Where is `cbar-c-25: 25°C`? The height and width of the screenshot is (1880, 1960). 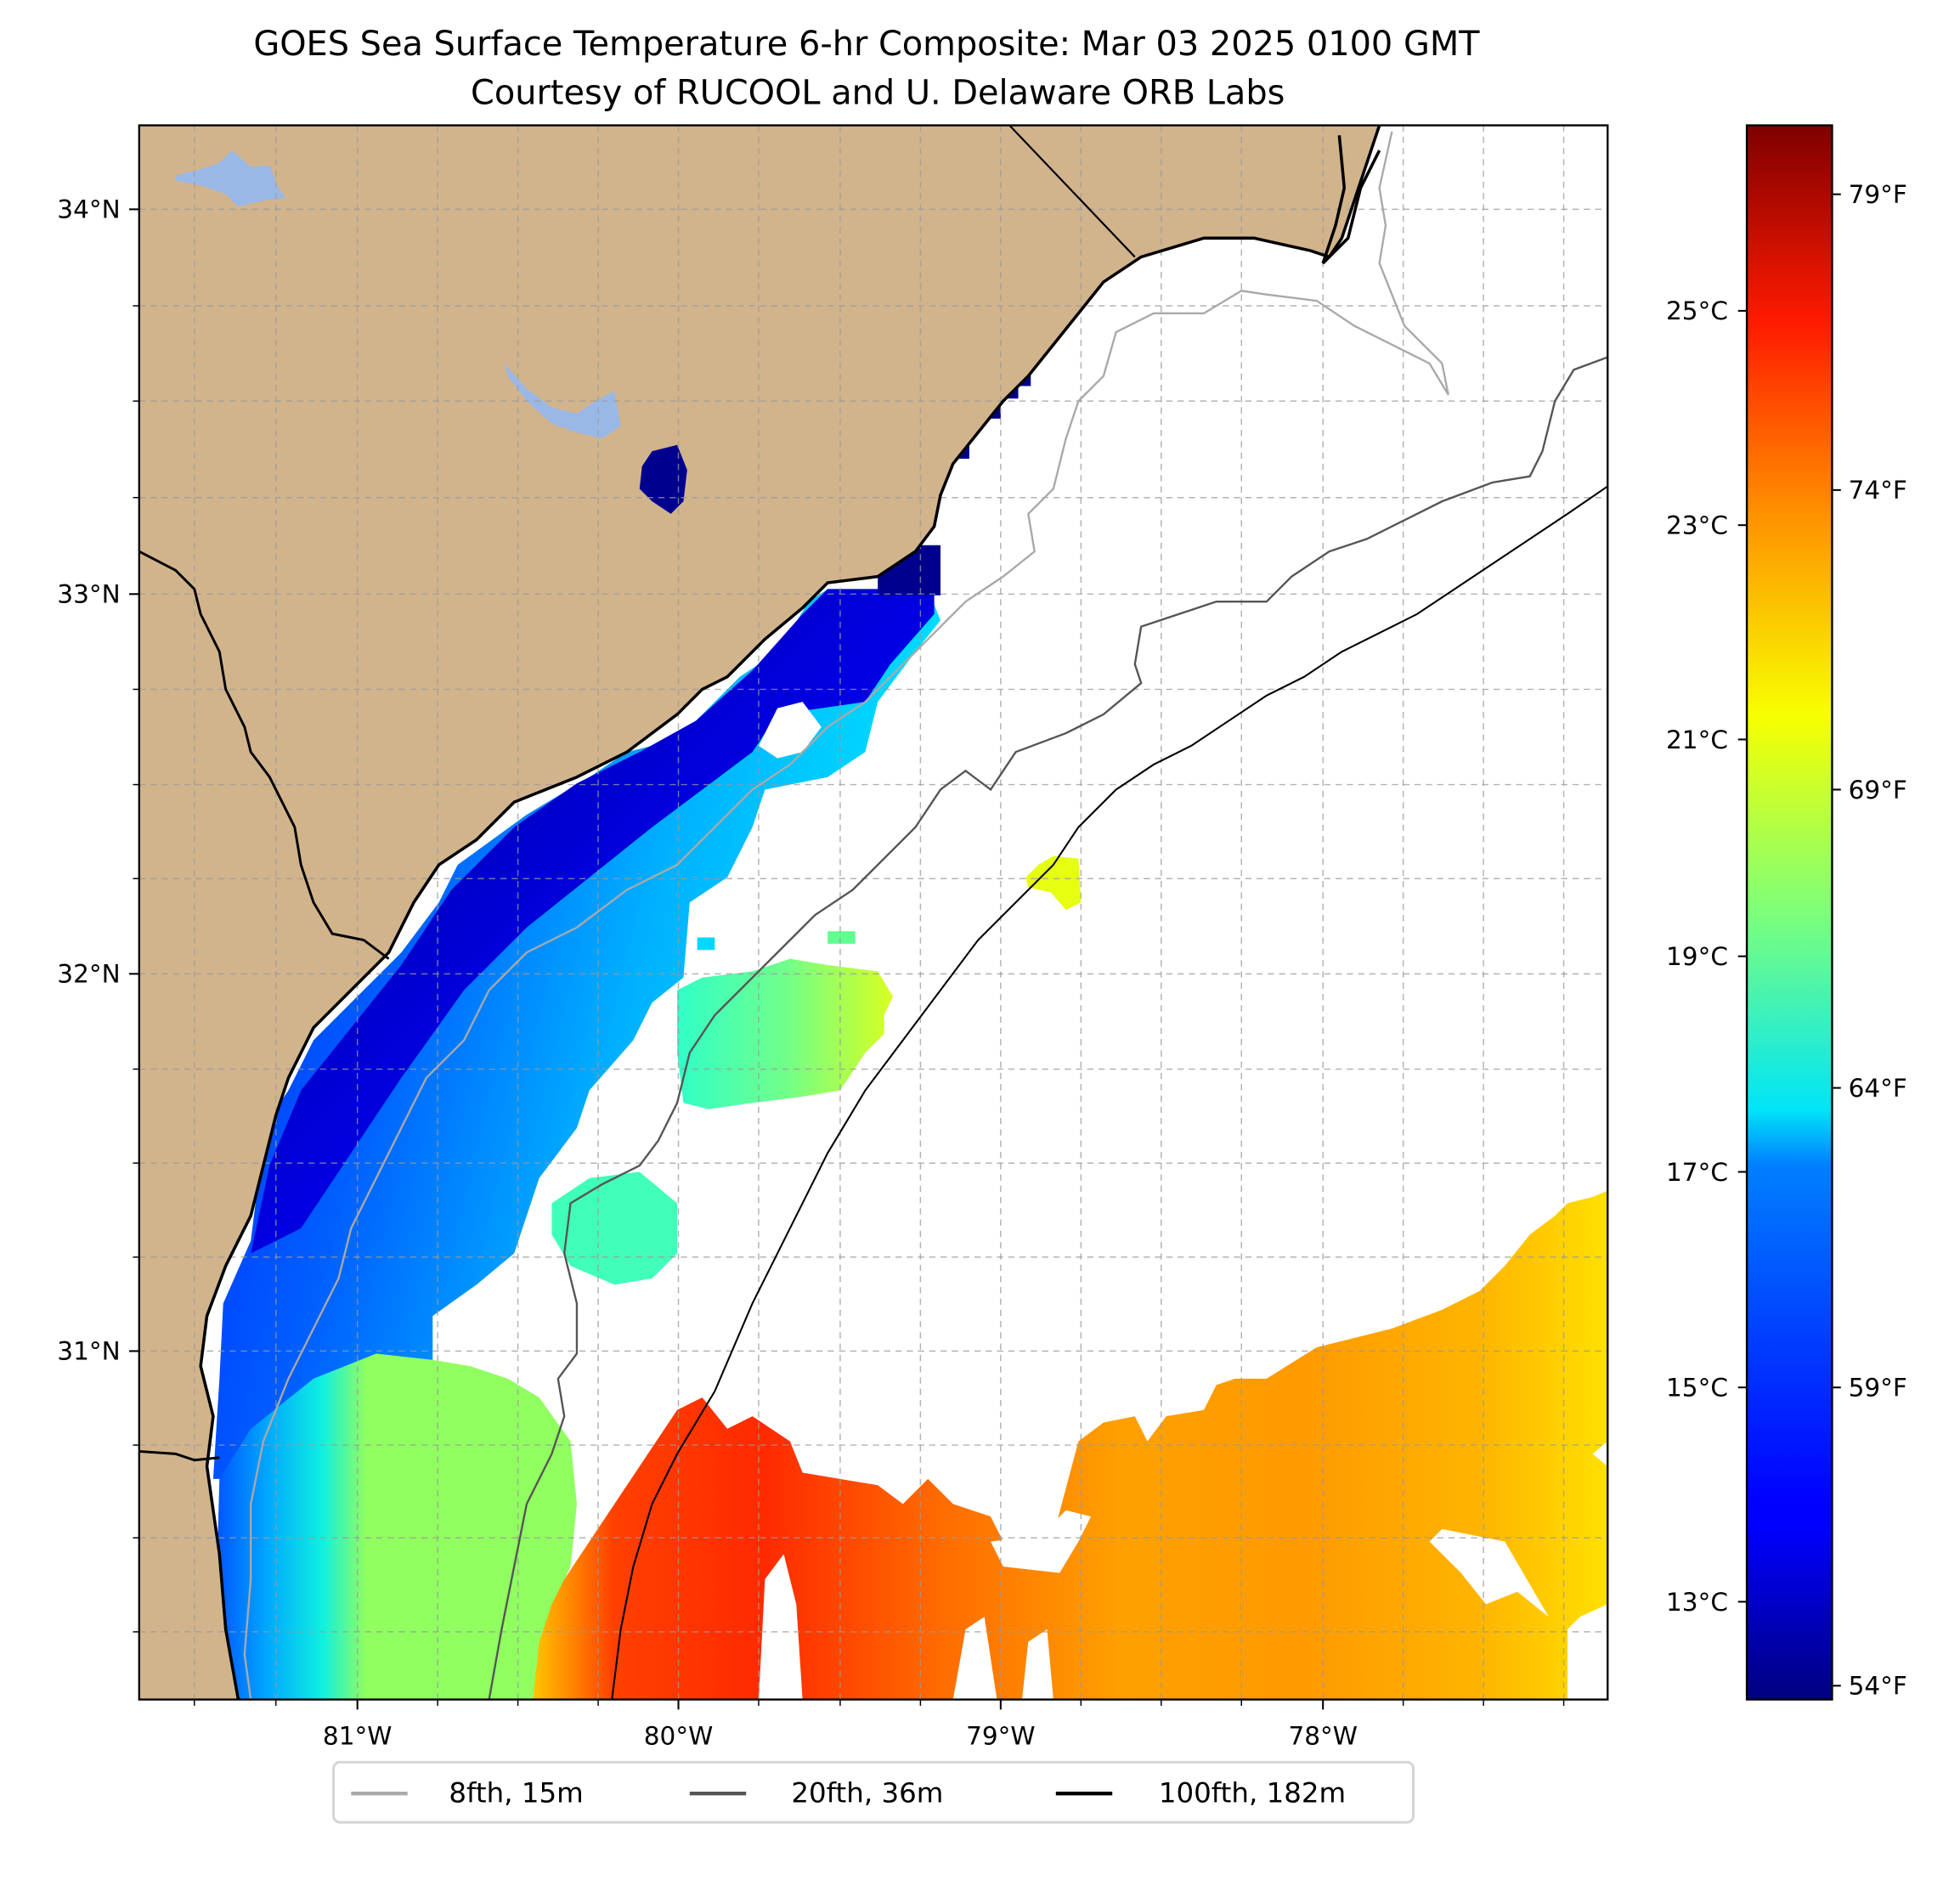
cbar-c-25: 25°C is located at coordinates (1697, 310).